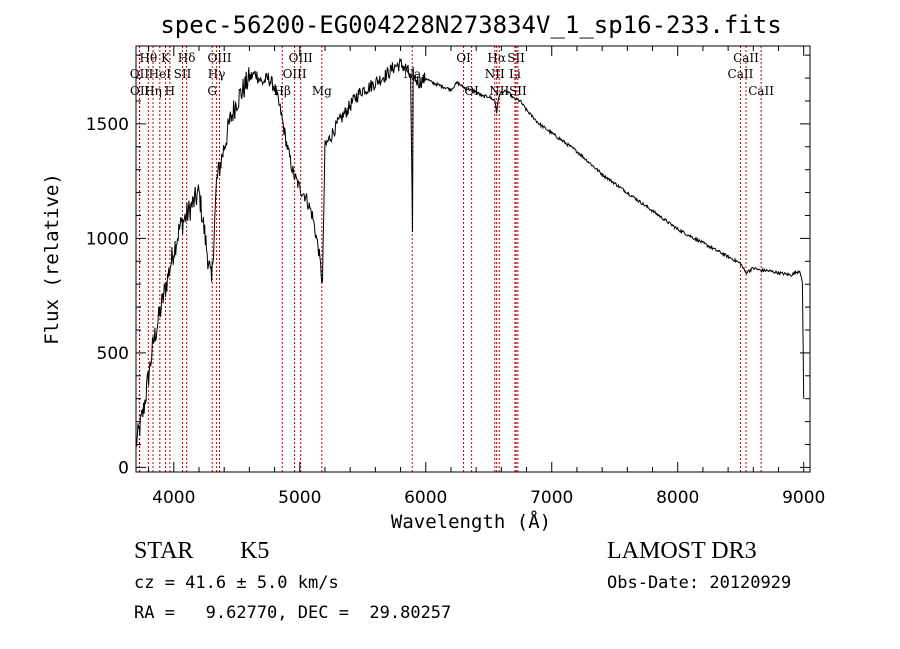 Image resolution: width=900 pixels, height=649 pixels. What do you see at coordinates (187, 58) in the screenshot?
I see `spectral-line-label: Hδ` at bounding box center [187, 58].